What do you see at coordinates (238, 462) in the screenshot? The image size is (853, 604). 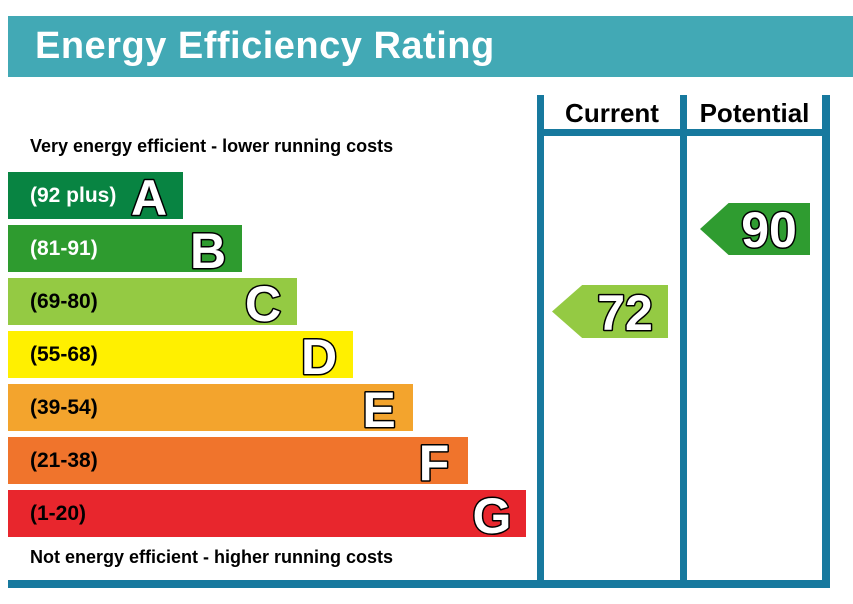 I see `band-row-f: (21-38) F` at bounding box center [238, 462].